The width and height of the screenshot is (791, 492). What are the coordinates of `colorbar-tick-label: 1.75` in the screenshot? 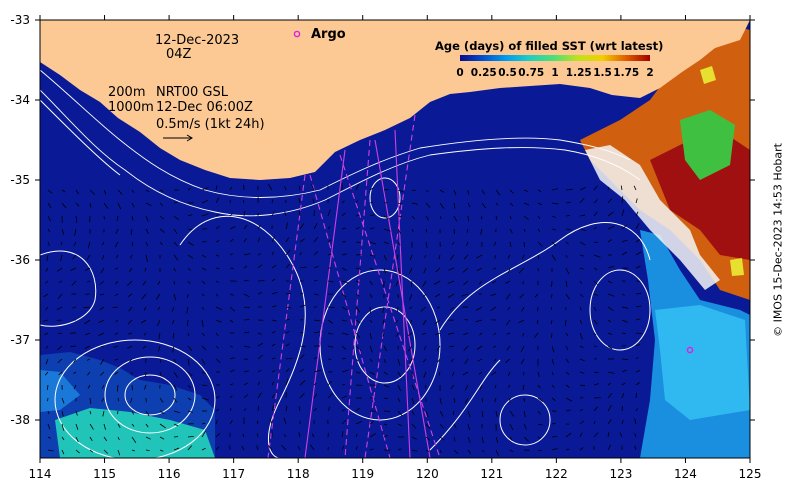 It's located at (626, 73).